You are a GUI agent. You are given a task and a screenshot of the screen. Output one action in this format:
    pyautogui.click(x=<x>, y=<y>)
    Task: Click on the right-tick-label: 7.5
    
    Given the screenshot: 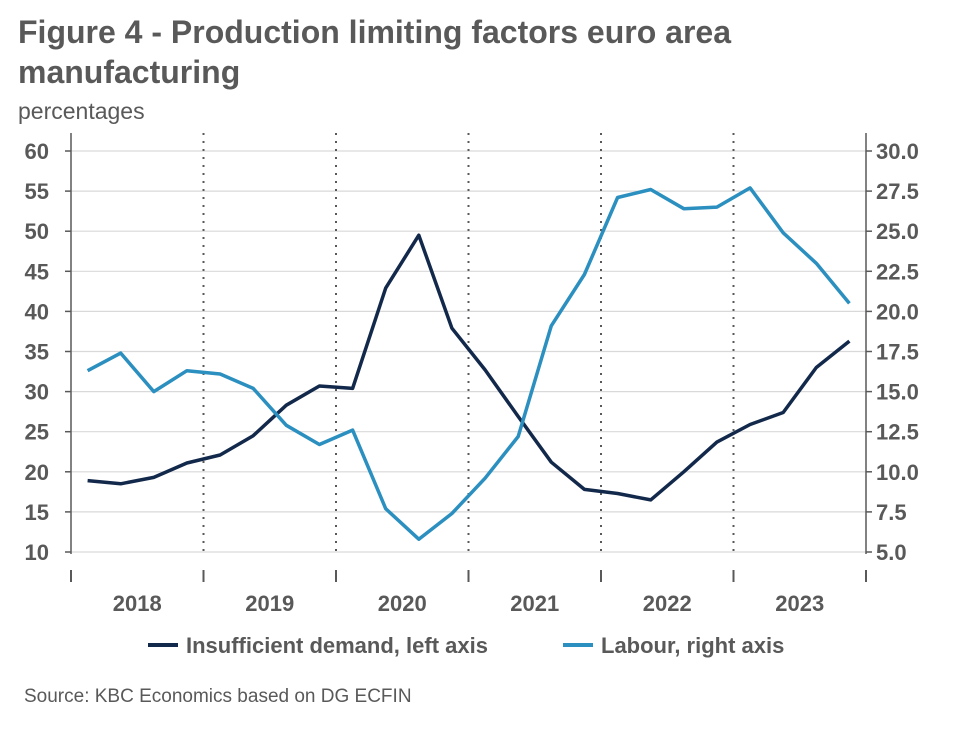 What is the action you would take?
    pyautogui.click(x=891, y=512)
    